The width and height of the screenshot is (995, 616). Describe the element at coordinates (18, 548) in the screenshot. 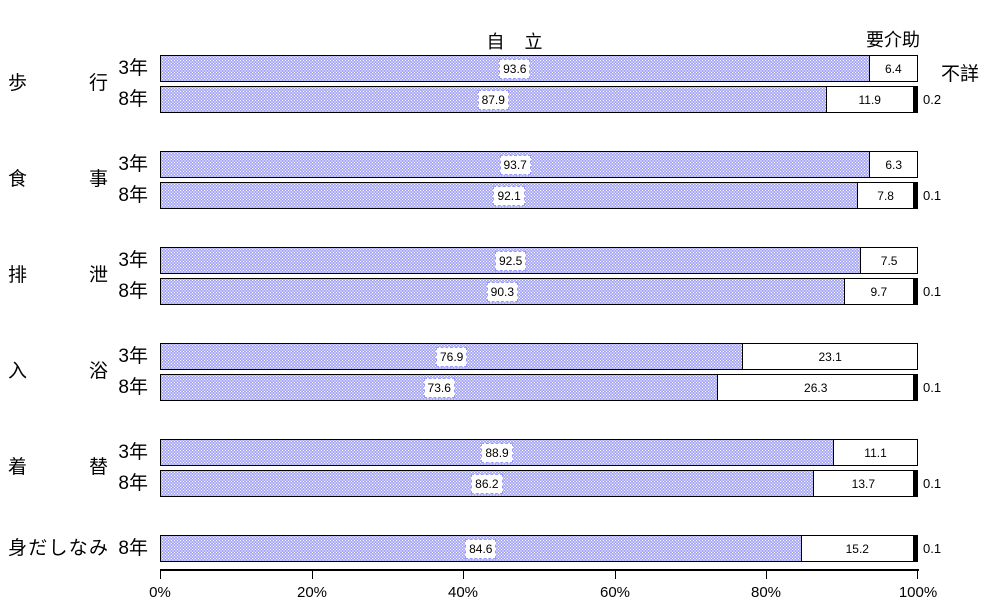

I see `category-label-char: 身` at that location.